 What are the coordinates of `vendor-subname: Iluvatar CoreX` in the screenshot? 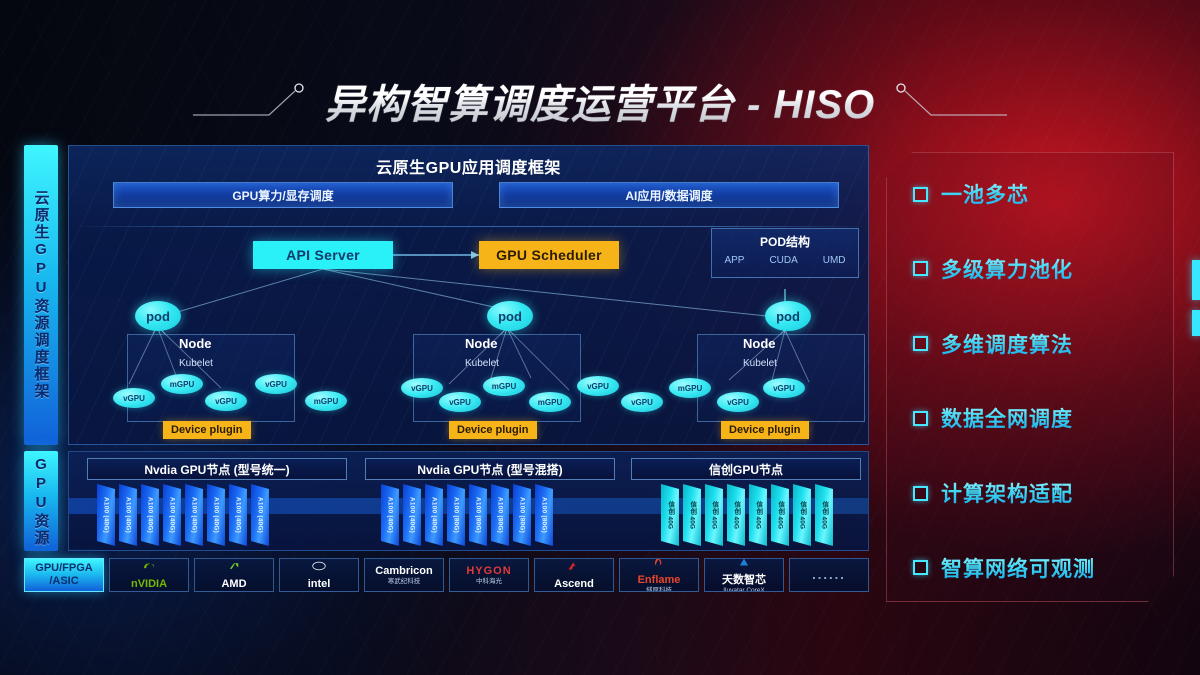 It's located at (744, 589).